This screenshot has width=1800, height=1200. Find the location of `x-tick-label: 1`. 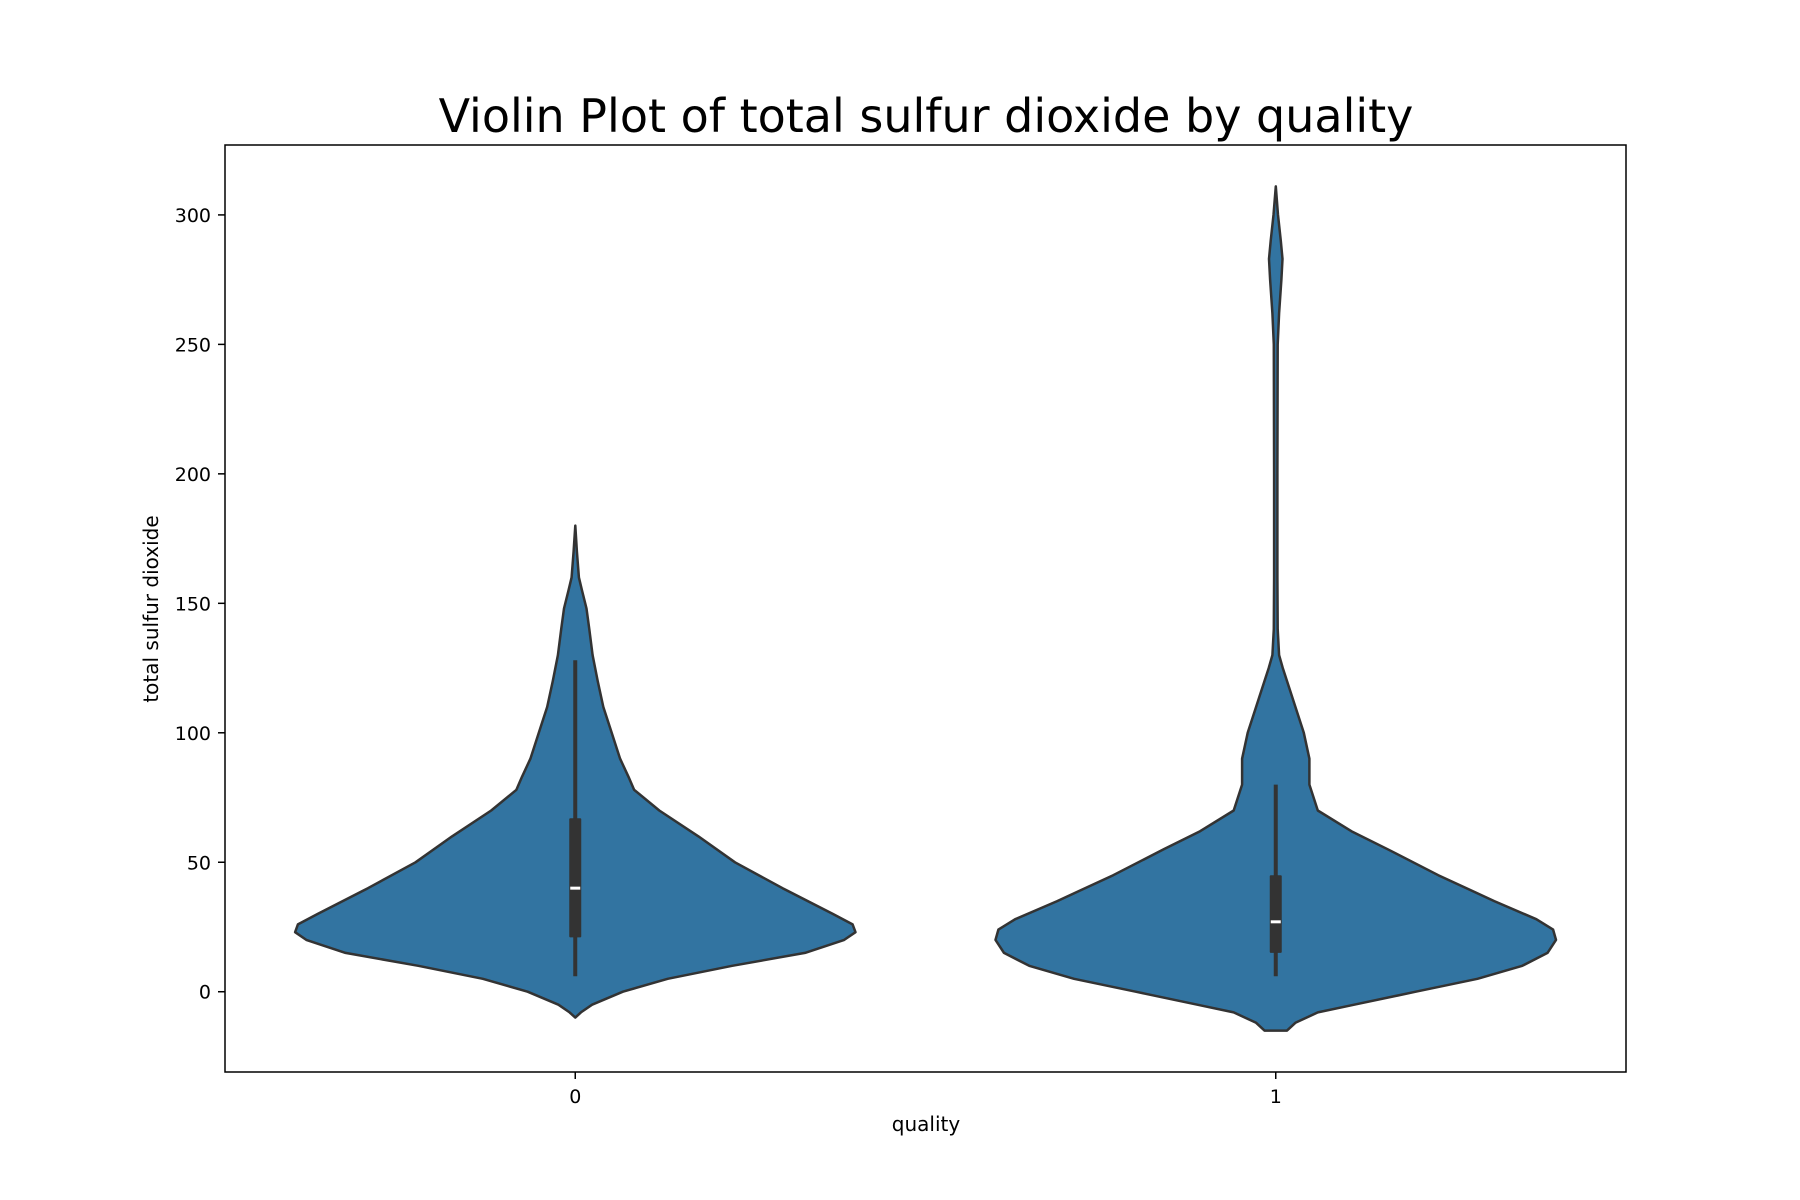

x-tick-label: 1 is located at coordinates (1276, 1097).